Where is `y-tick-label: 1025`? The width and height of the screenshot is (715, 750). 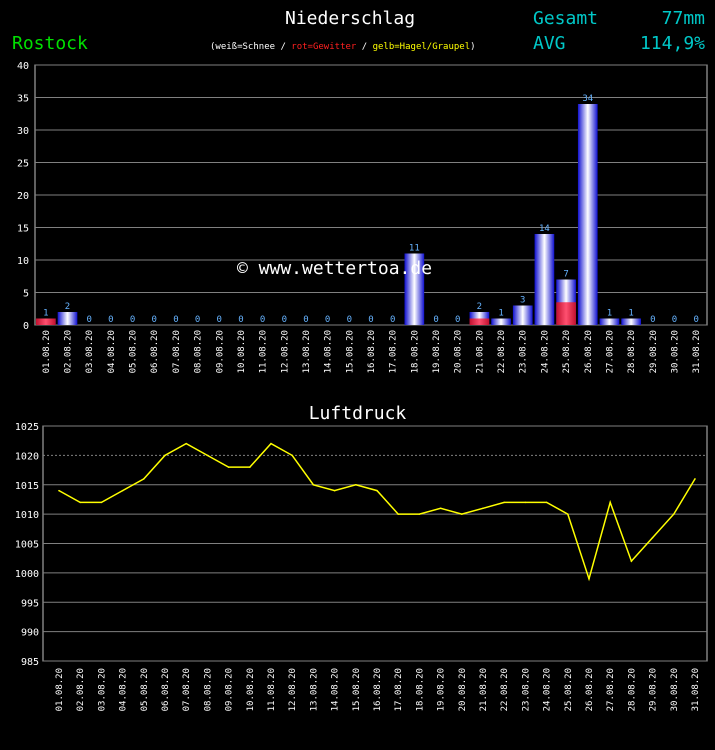 y-tick-label: 1025 is located at coordinates (27, 427).